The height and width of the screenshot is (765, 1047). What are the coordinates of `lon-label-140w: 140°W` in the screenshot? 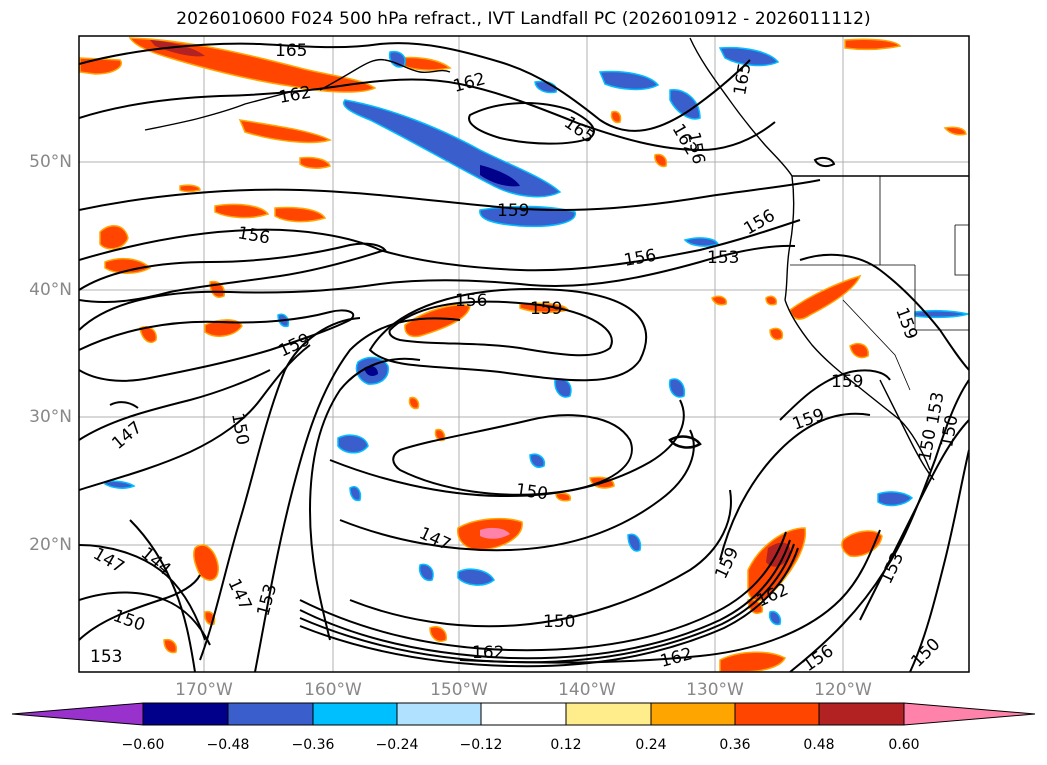 It's located at (587, 690).